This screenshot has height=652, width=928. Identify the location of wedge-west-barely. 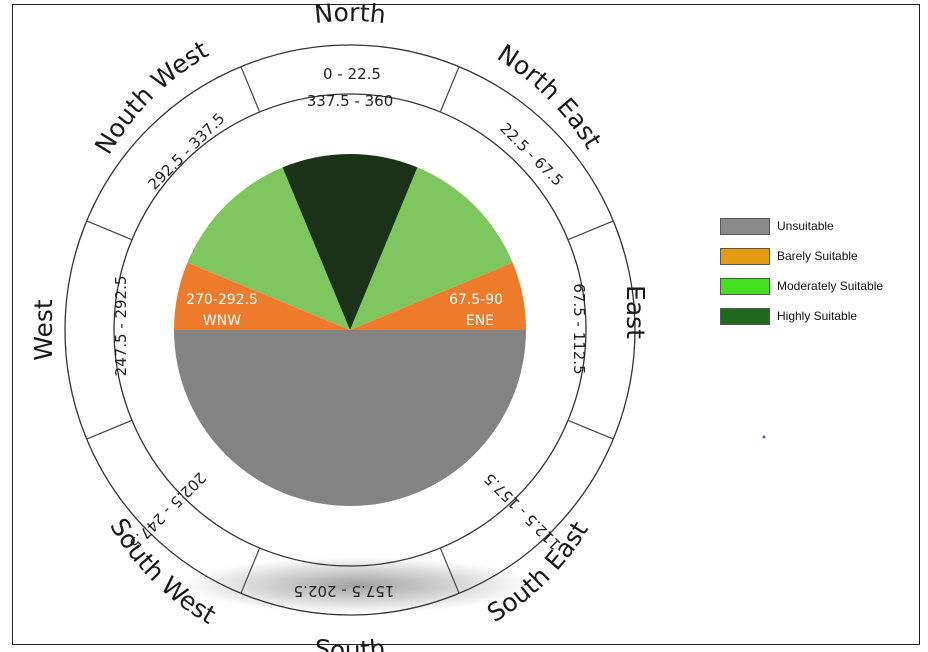
(262, 296).